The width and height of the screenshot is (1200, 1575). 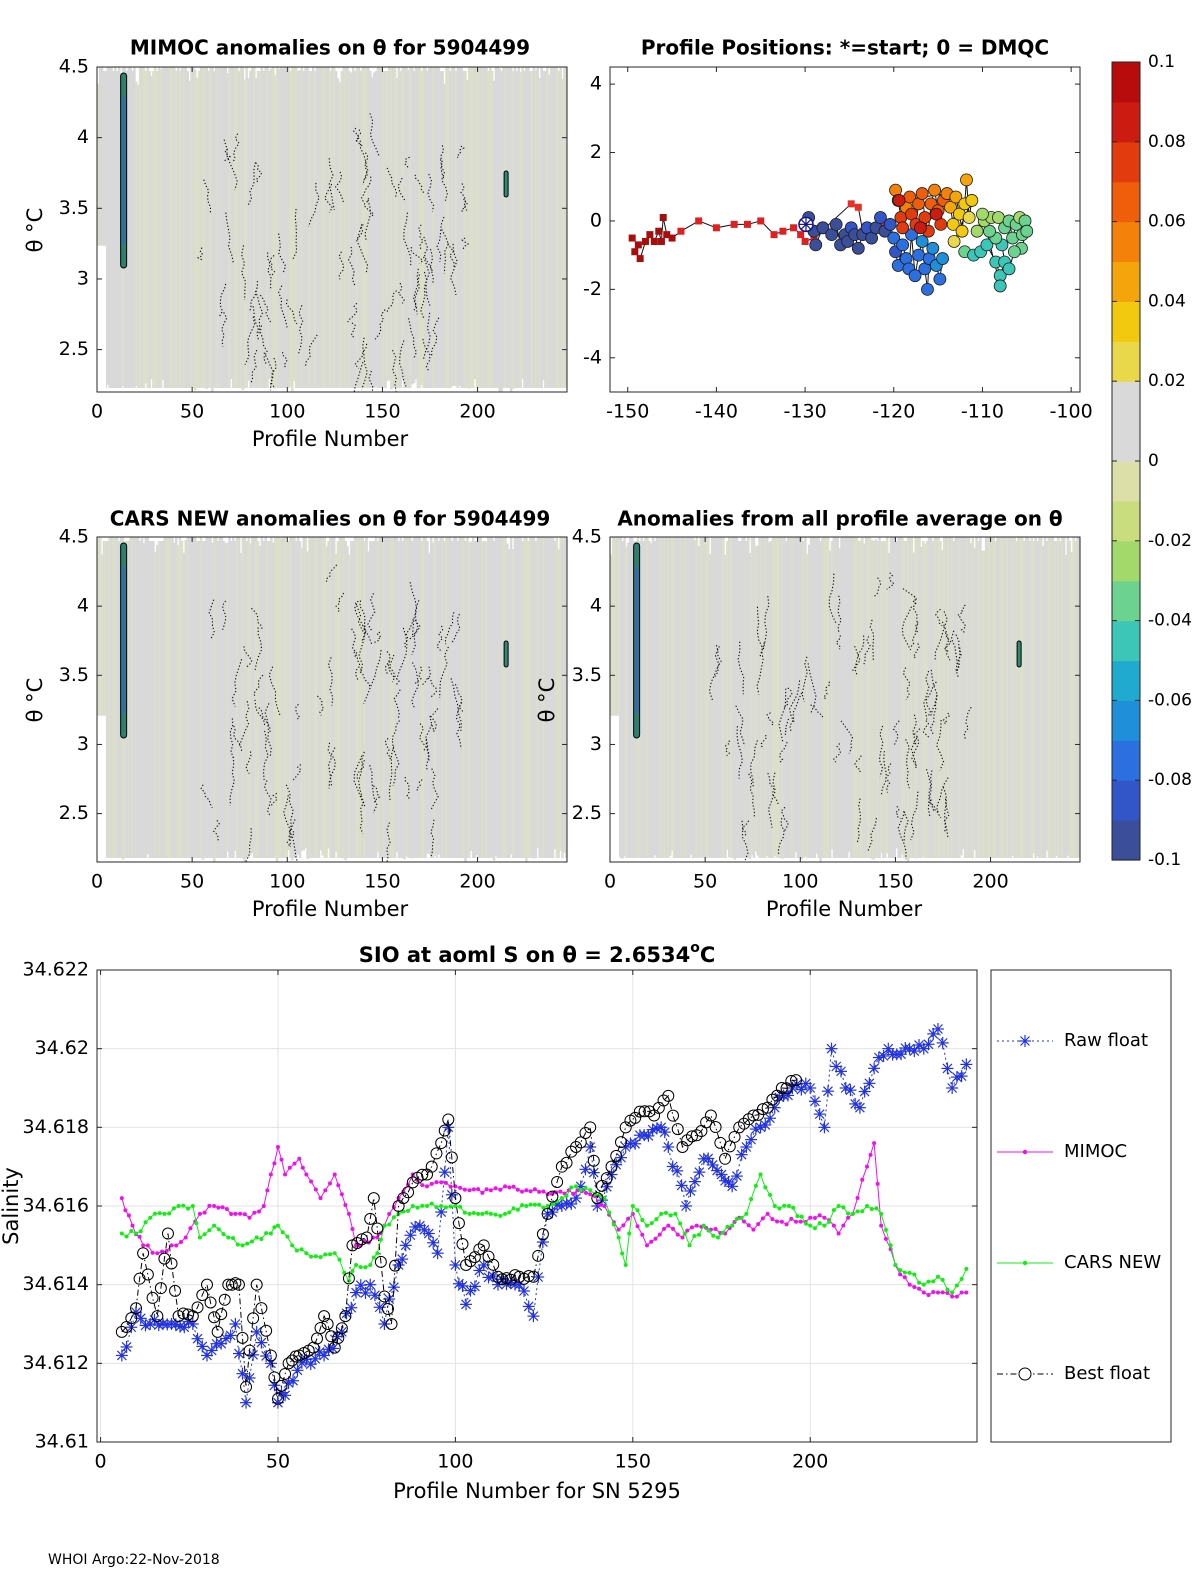 What do you see at coordinates (332, 699) in the screenshot?
I see `p3-axes-box` at bounding box center [332, 699].